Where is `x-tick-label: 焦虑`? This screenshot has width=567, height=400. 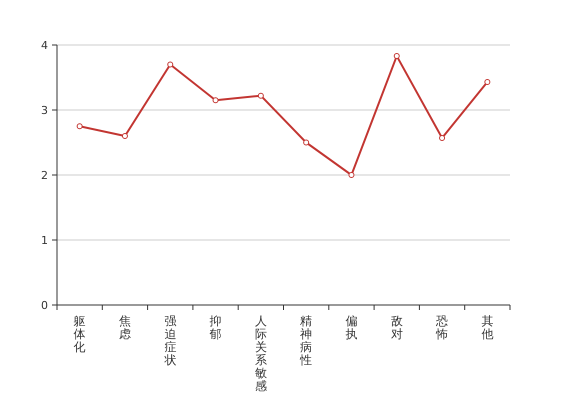
x-tick-label: 焦虑 is located at coordinates (124, 327).